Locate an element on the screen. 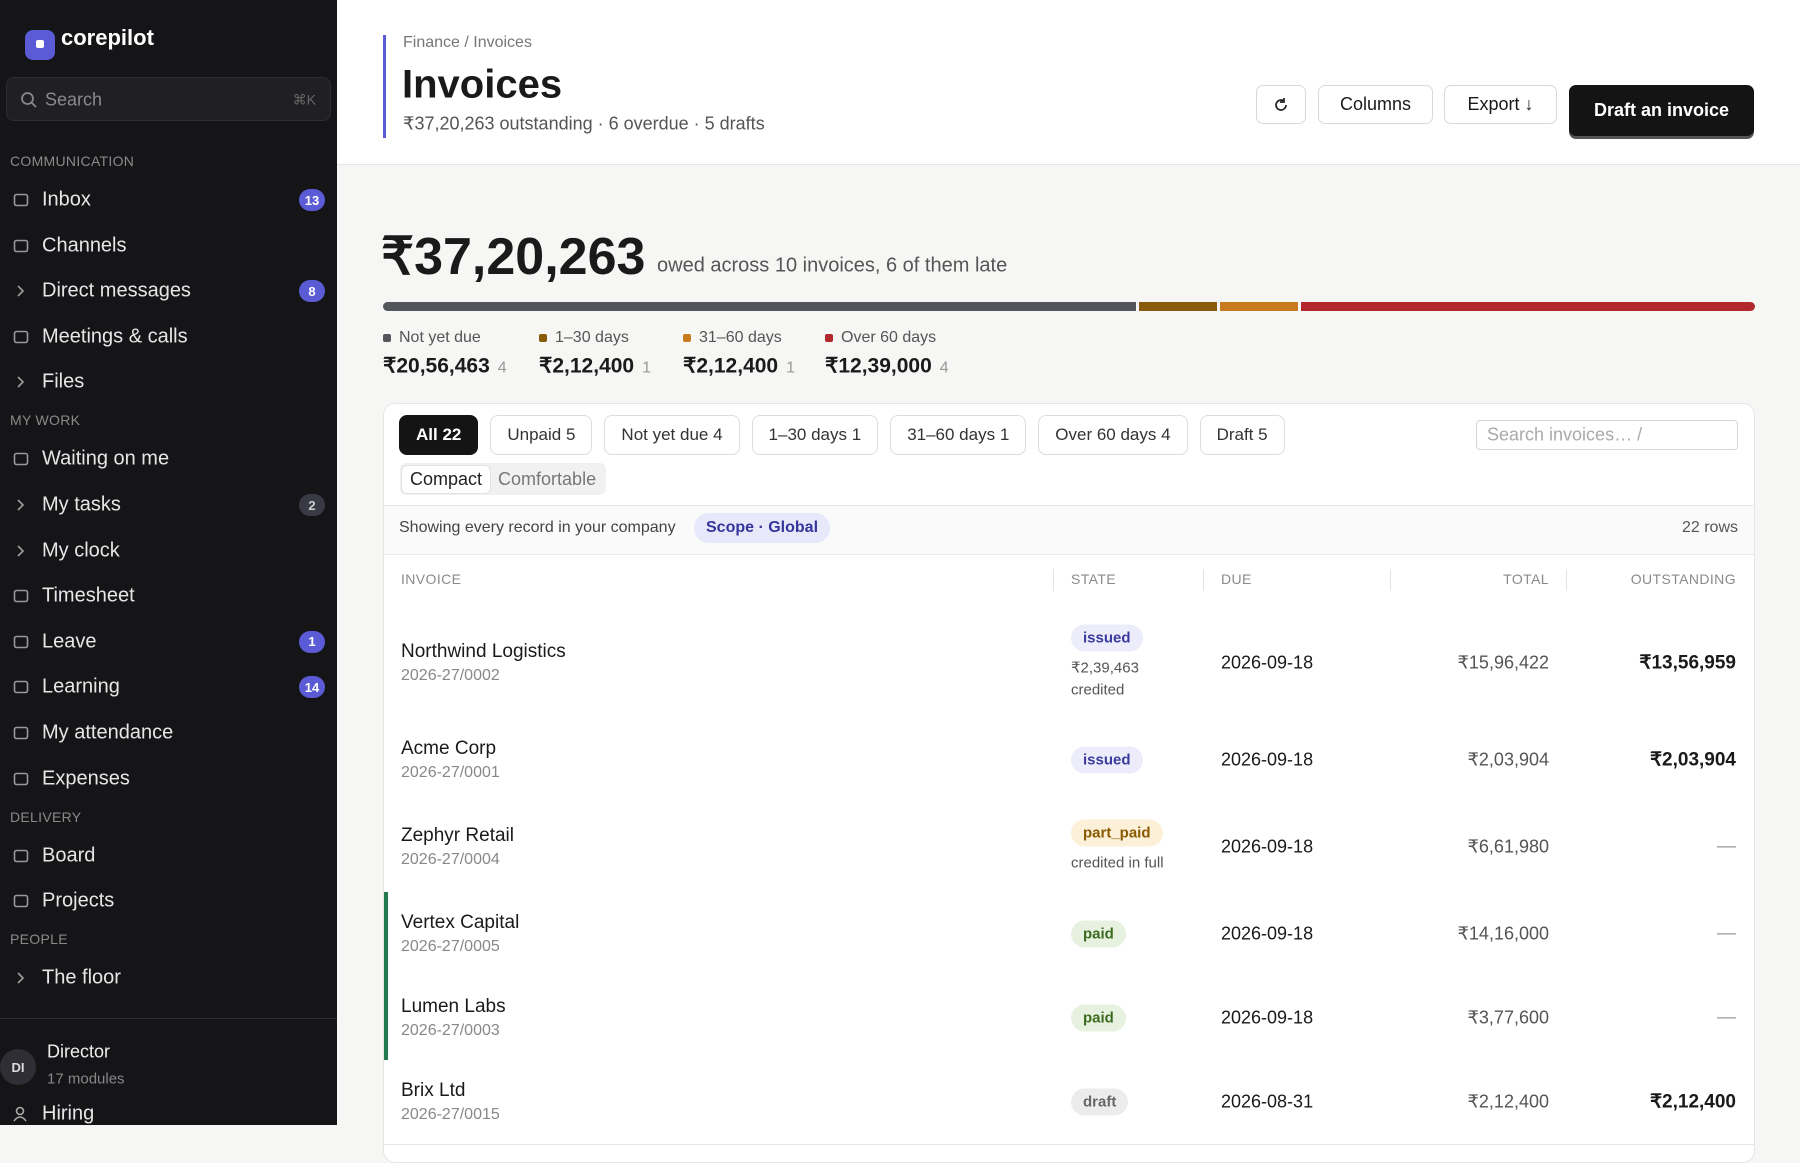 Image resolution: width=1800 pixels, height=1163 pixels. invoice-number: 2026-27/0001 is located at coordinates (450, 772).